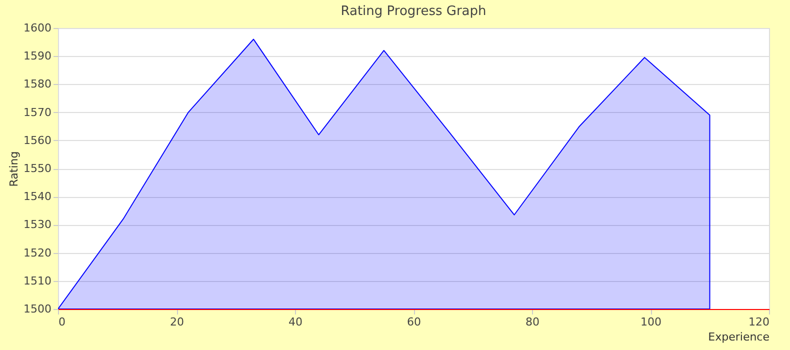 The image size is (790, 350). What do you see at coordinates (38, 168) in the screenshot?
I see `y-tick-label: 1550` at bounding box center [38, 168].